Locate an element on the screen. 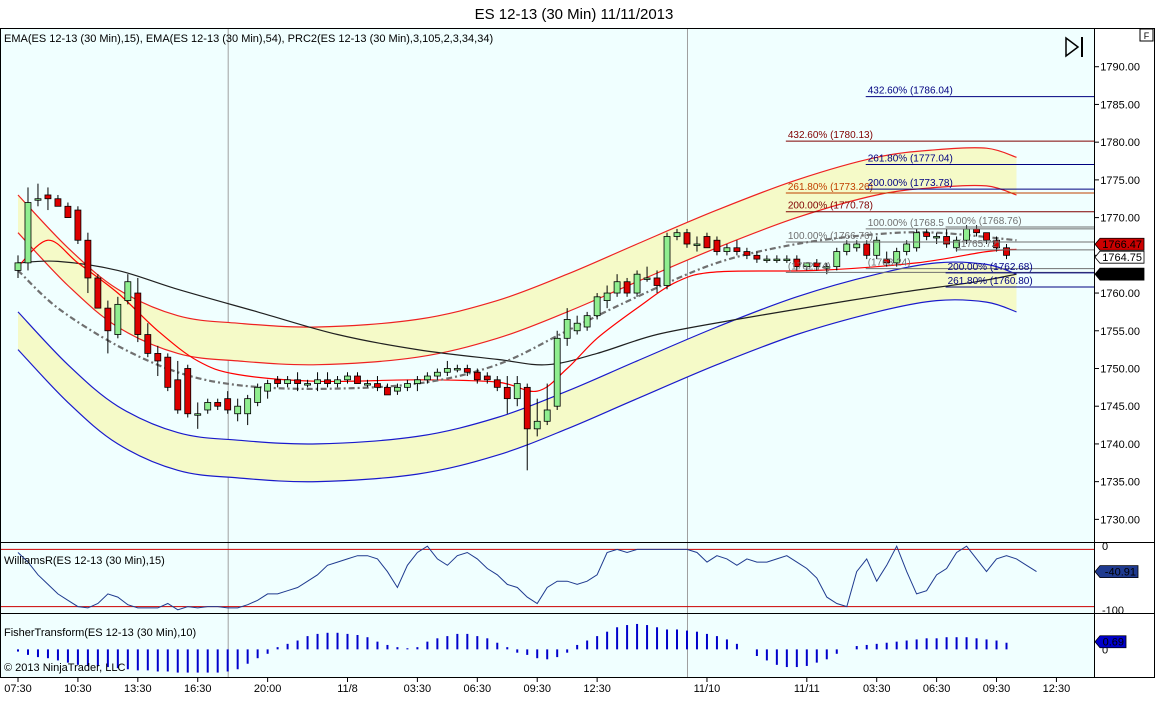 This screenshot has width=1155, height=720. williams-current-label: -40.91 is located at coordinates (1120, 573).